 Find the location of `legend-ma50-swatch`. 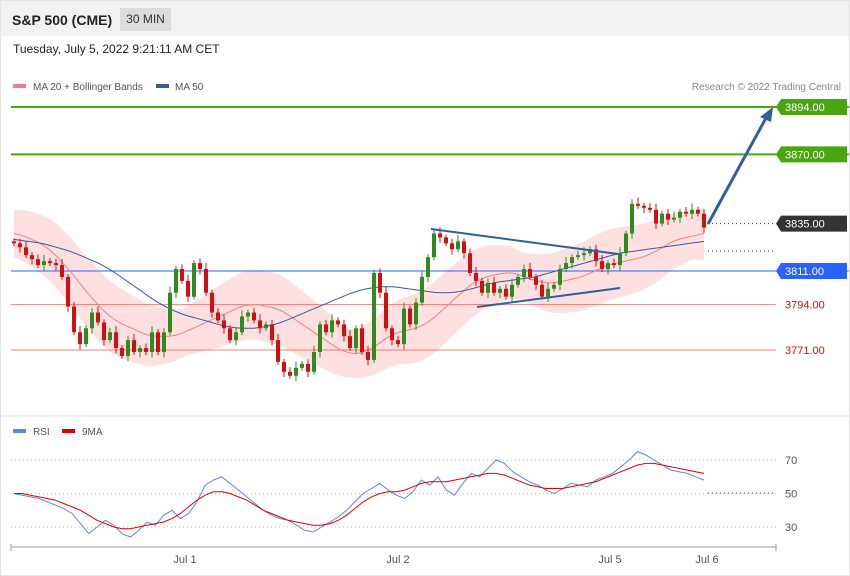

legend-ma50-swatch is located at coordinates (162, 86).